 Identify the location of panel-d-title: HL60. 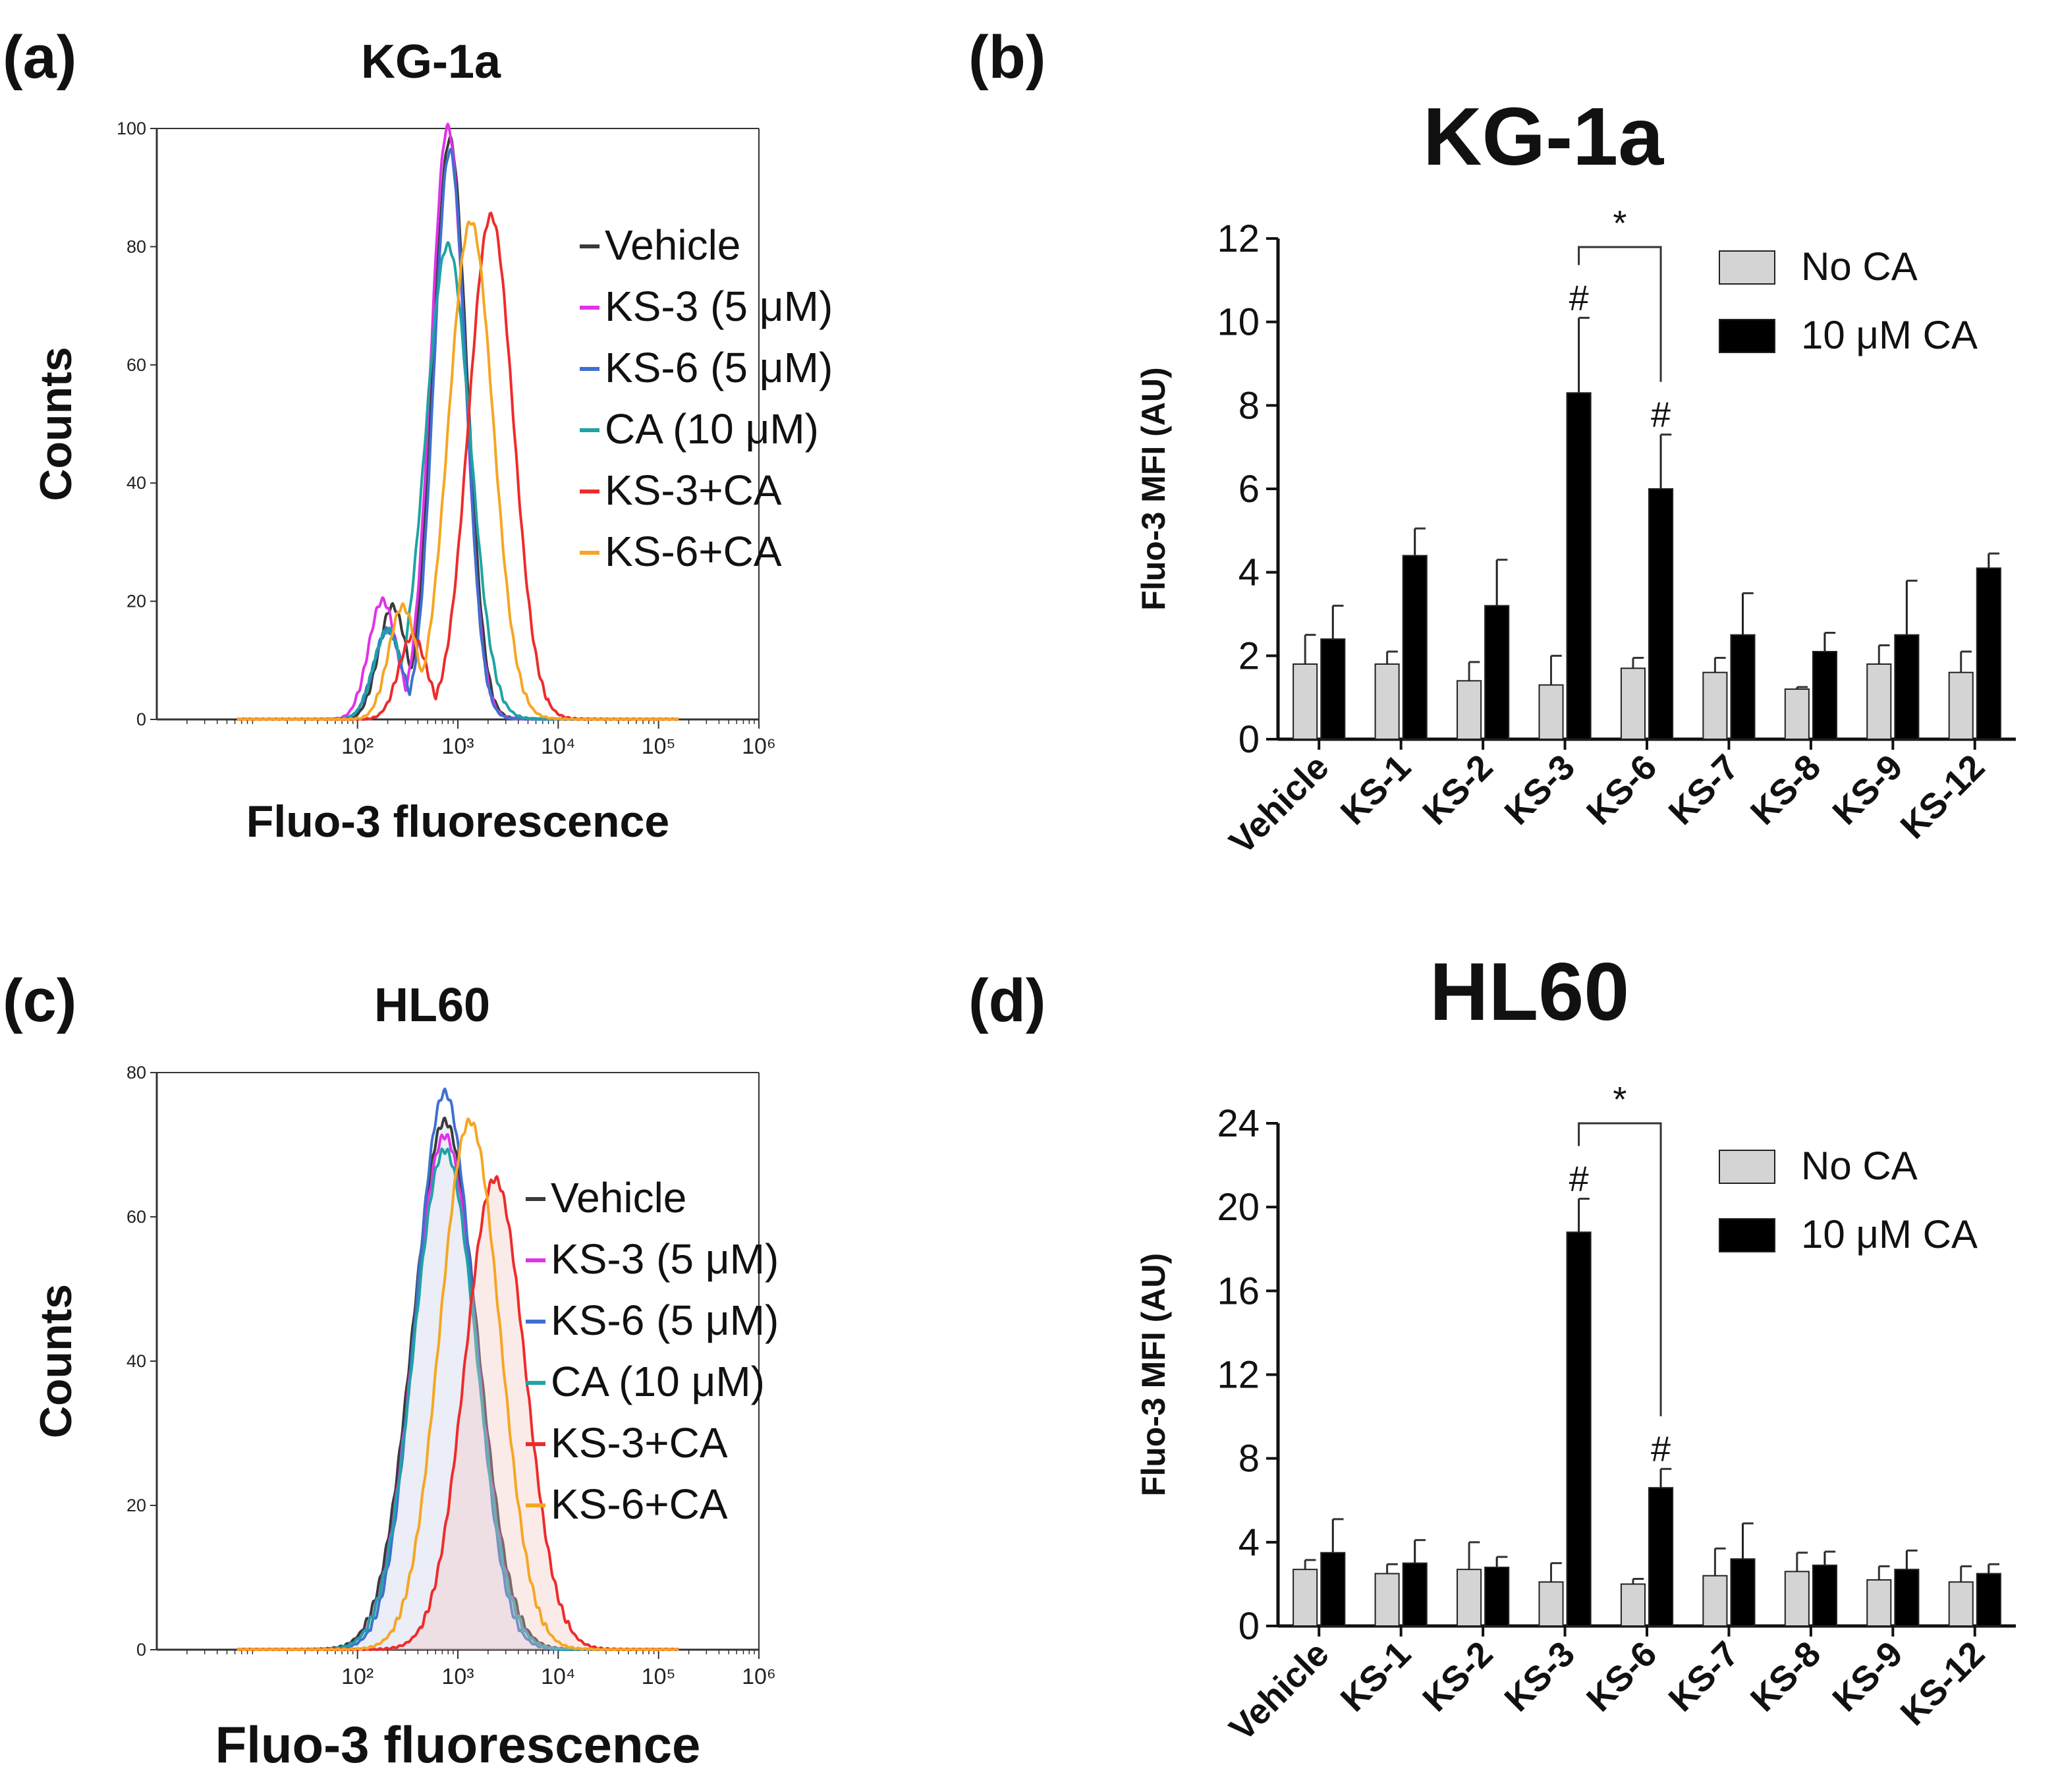
(1529, 992).